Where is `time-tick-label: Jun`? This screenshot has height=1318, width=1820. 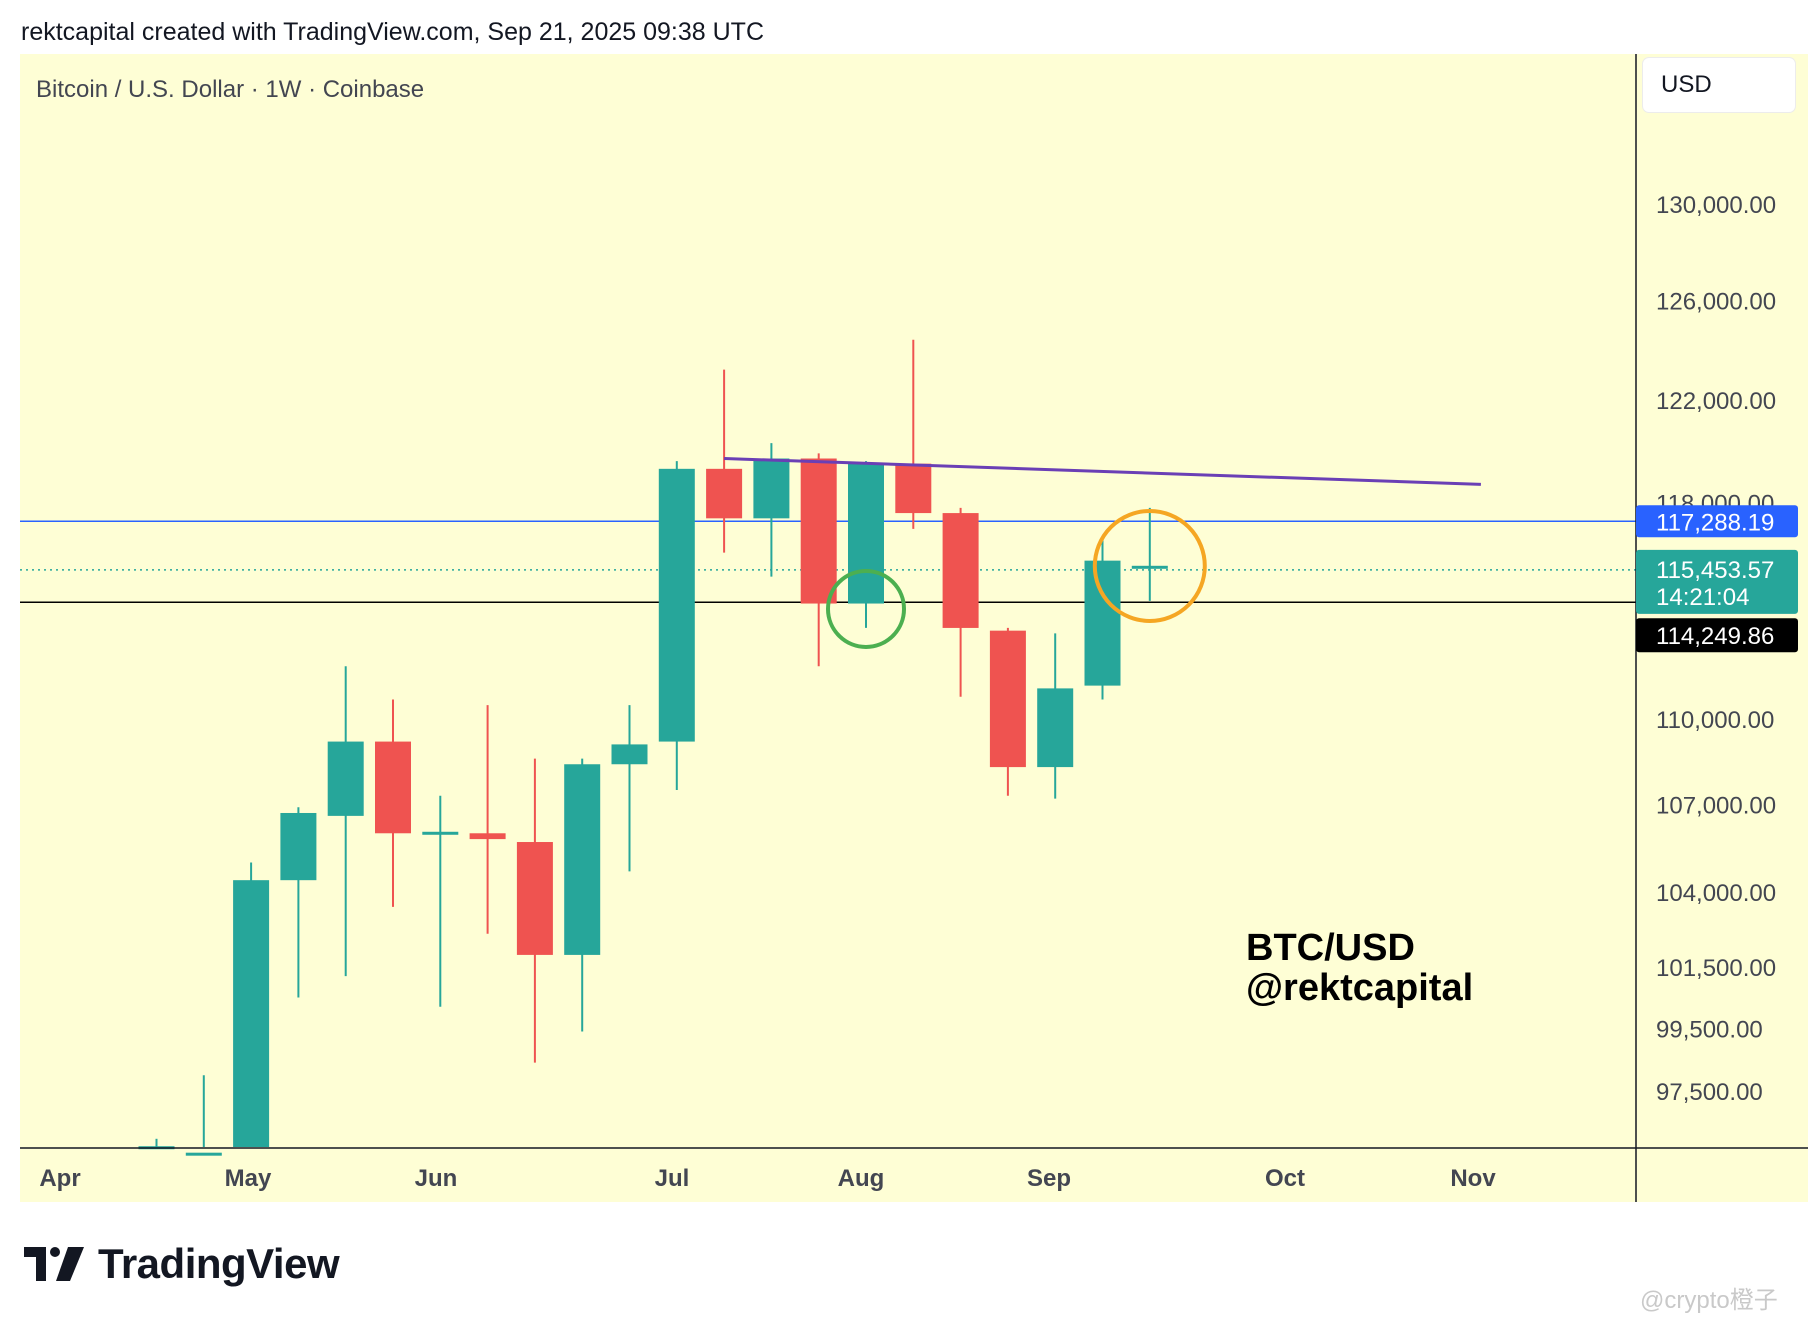
time-tick-label: Jun is located at coordinates (436, 1178).